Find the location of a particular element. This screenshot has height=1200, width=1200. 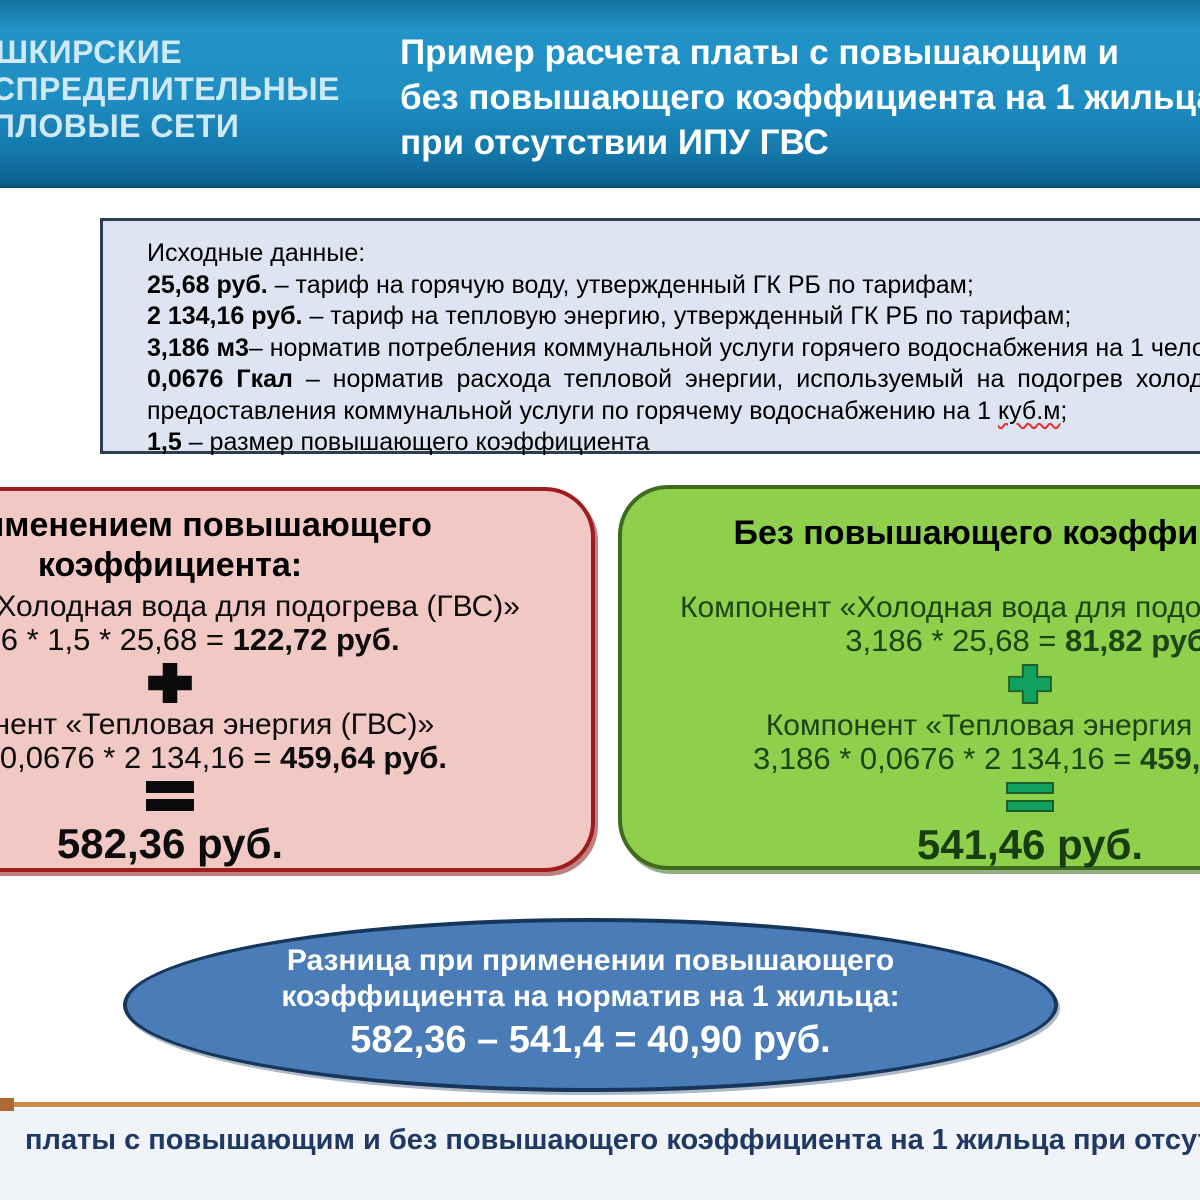

logo-line-2: РАСПРЕДЕЛИТЕЛЬНЫЕ is located at coordinates (170, 89).